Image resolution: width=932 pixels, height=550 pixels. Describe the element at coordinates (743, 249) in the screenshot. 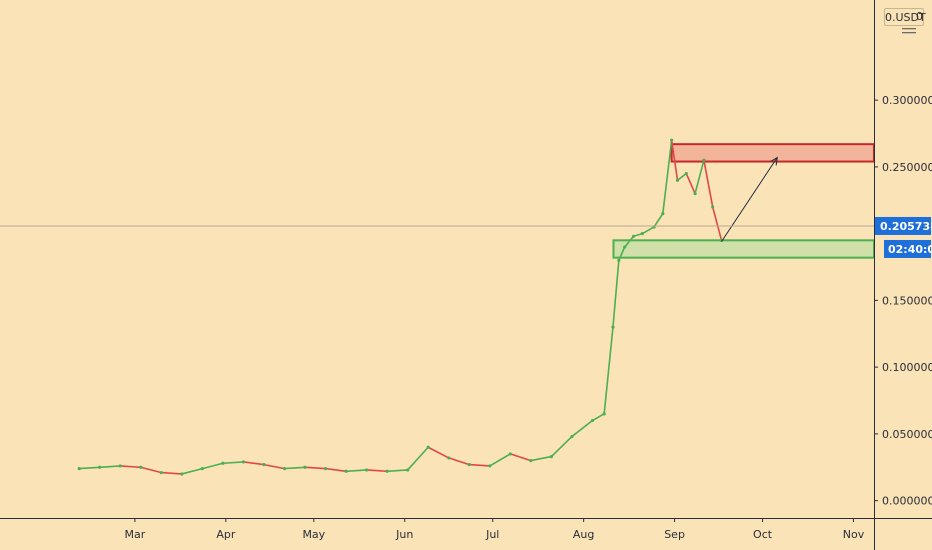

I see `support-zone` at that location.